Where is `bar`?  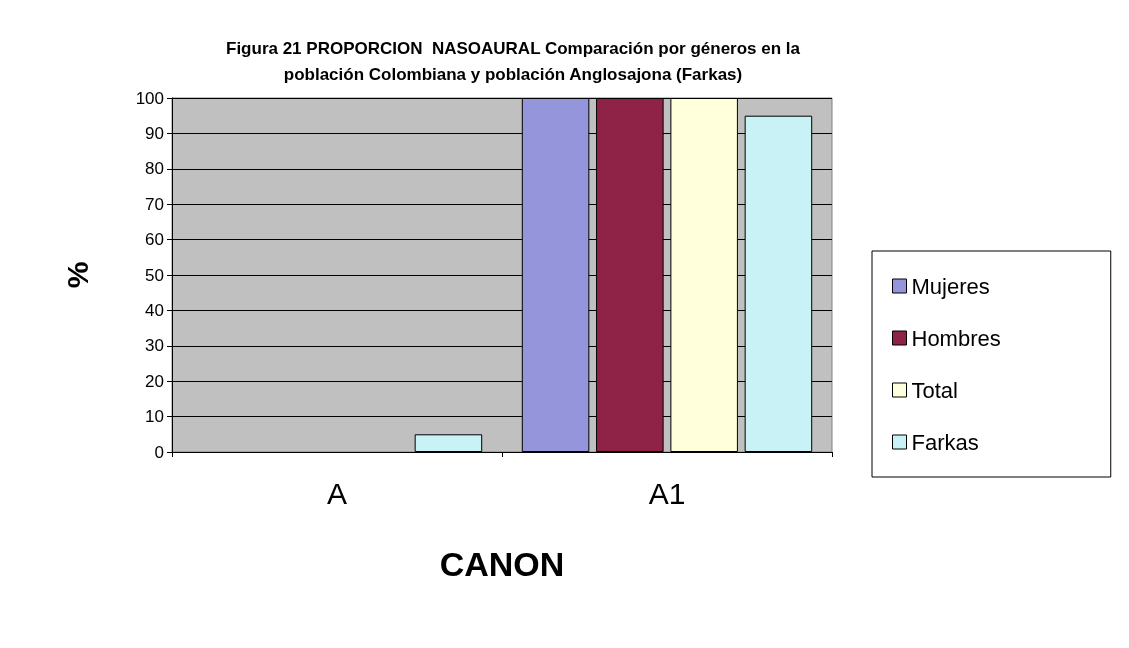 bar is located at coordinates (448, 443).